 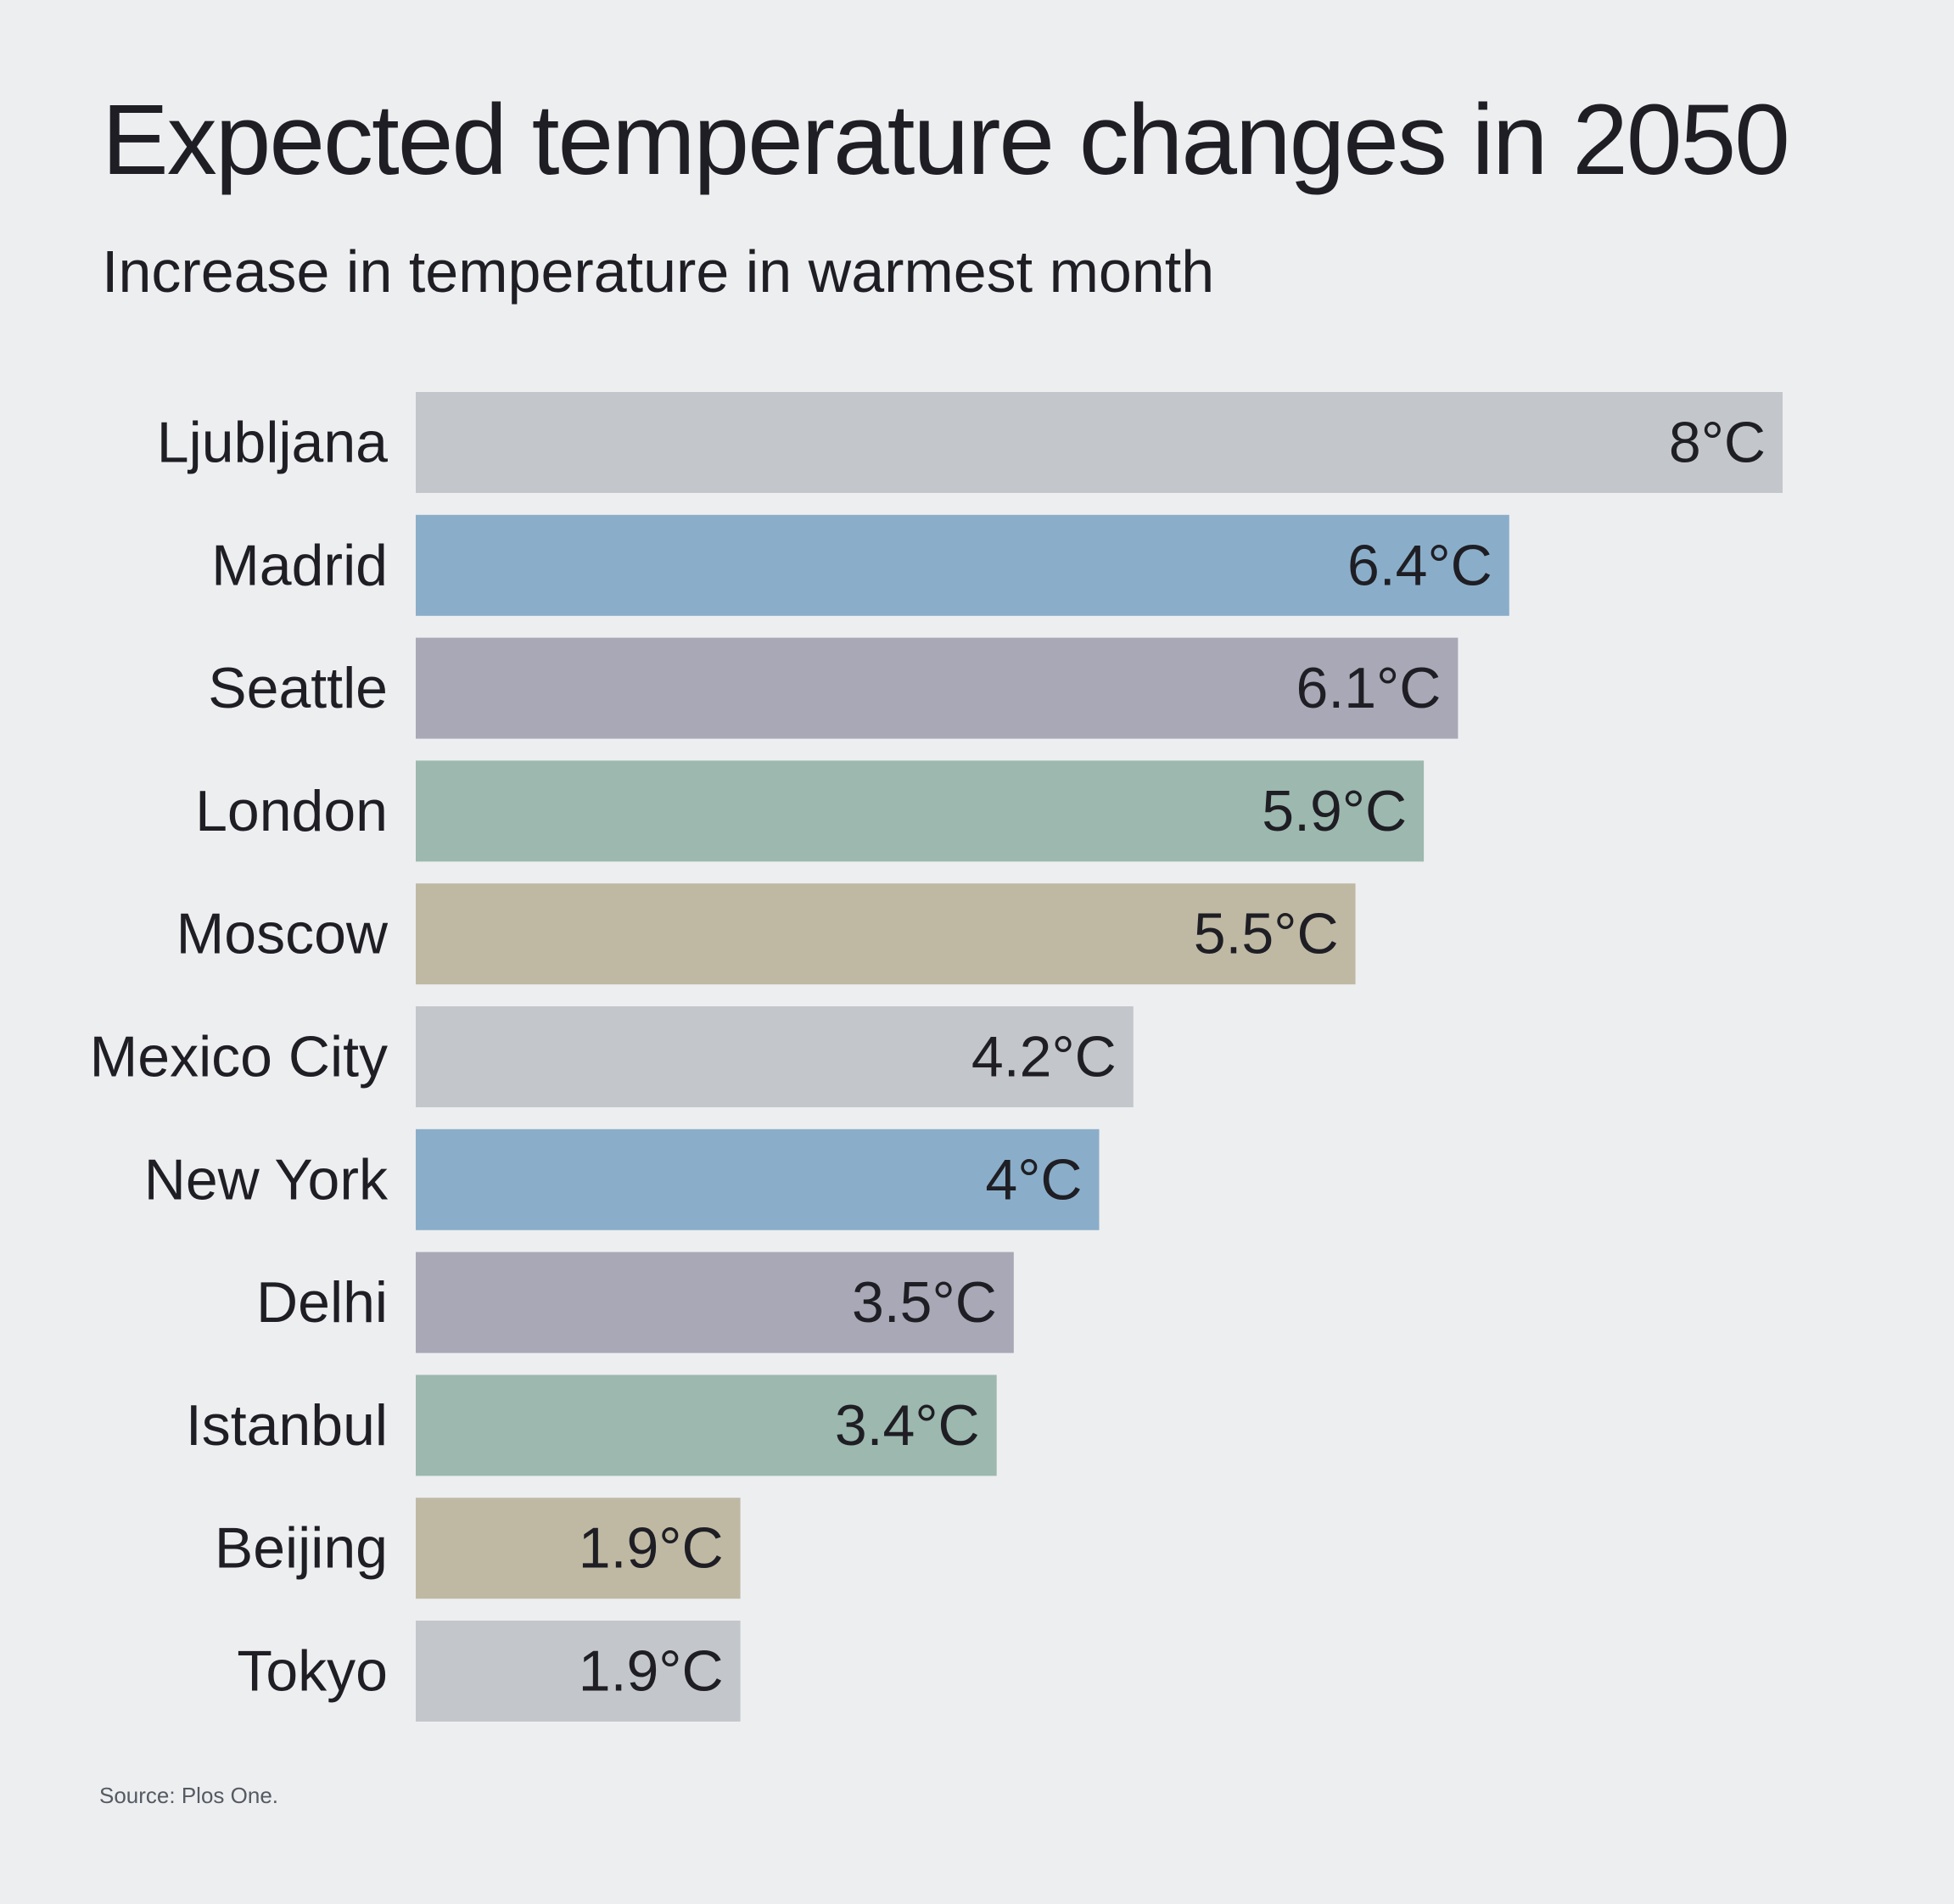 What do you see at coordinates (1266, 934) in the screenshot?
I see `value-label: 5.5°C` at bounding box center [1266, 934].